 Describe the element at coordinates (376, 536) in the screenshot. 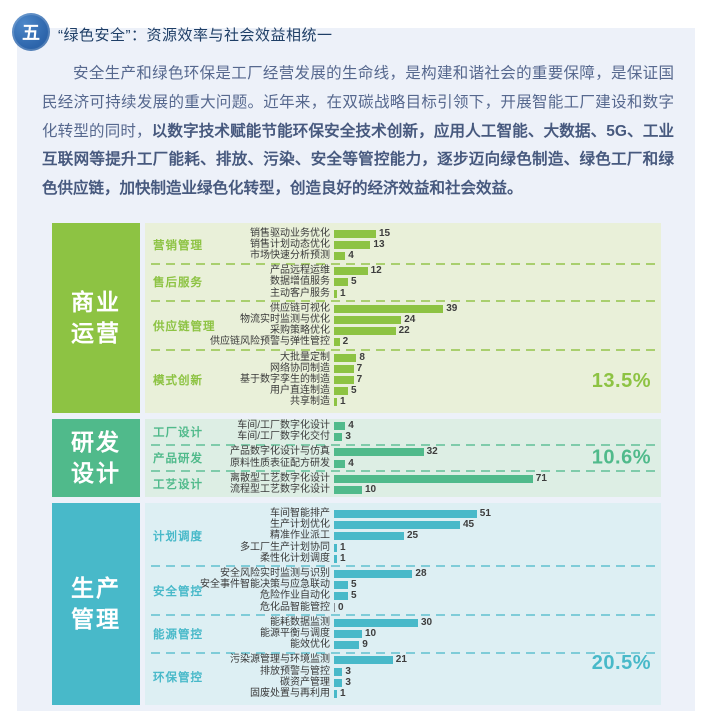

I see `bar-track: 25` at that location.